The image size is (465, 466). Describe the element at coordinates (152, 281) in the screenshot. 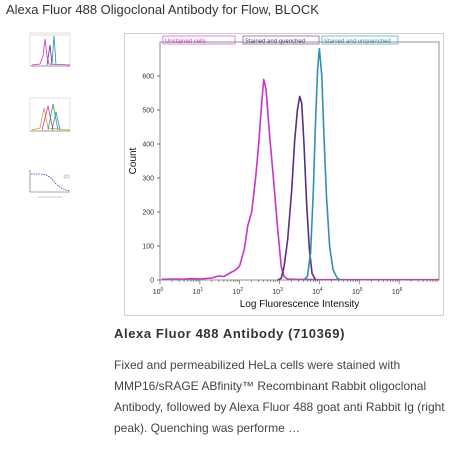

I see `y-tick-label: 0` at that location.